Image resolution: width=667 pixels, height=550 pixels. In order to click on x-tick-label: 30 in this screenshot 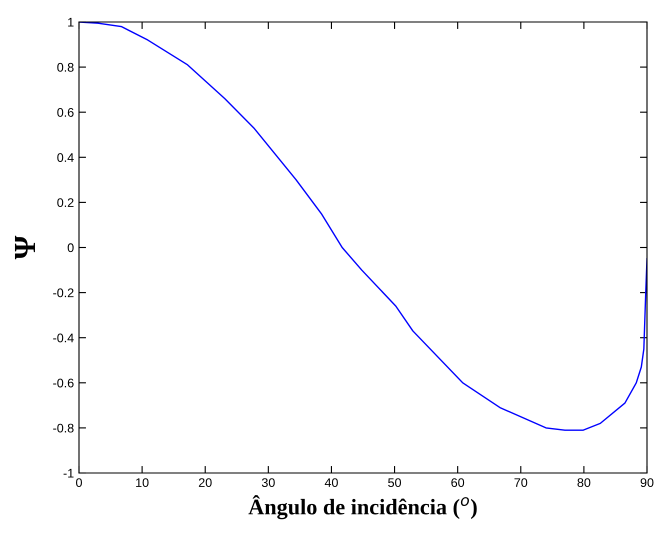, I will do `click(268, 483)`.